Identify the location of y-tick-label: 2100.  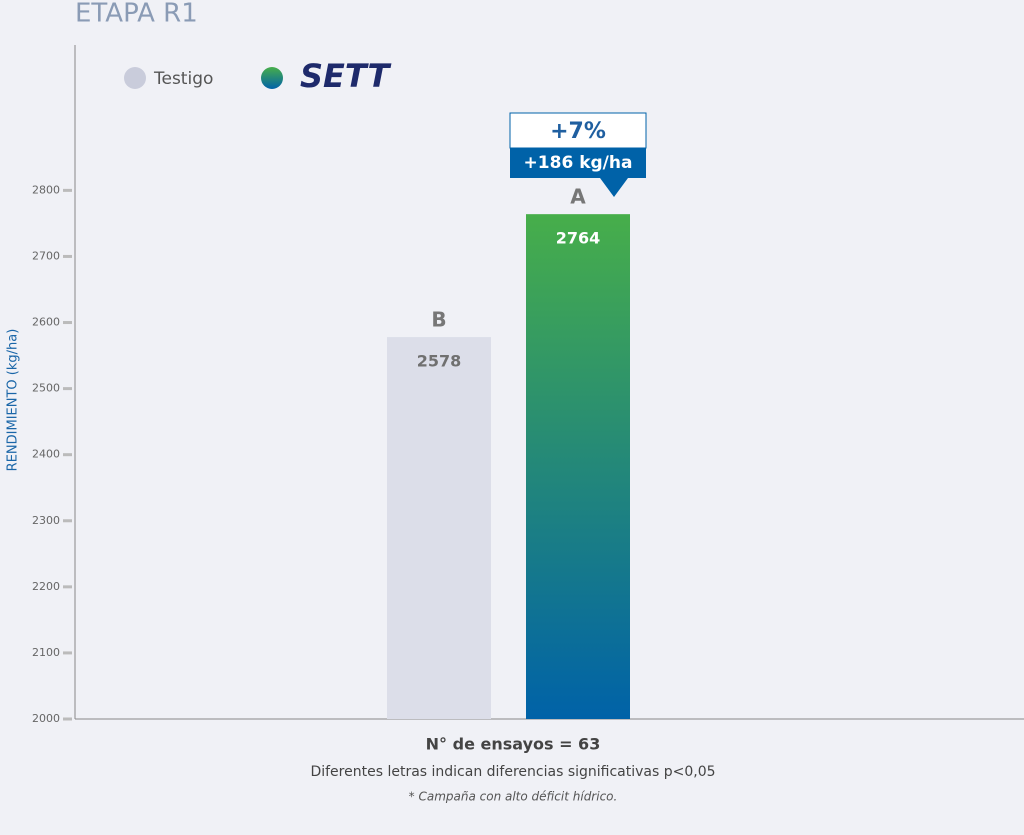
(46, 652).